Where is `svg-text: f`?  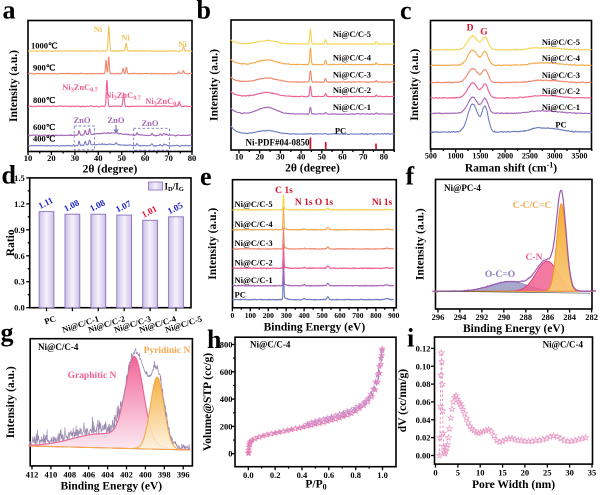
svg-text: f is located at coordinates (410, 176).